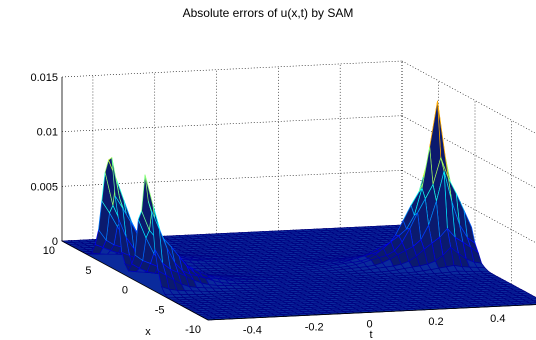 This screenshot has height=340, width=536. Describe the element at coordinates (47, 133) in the screenshot. I see `z-tick-label: 0.01` at that location.